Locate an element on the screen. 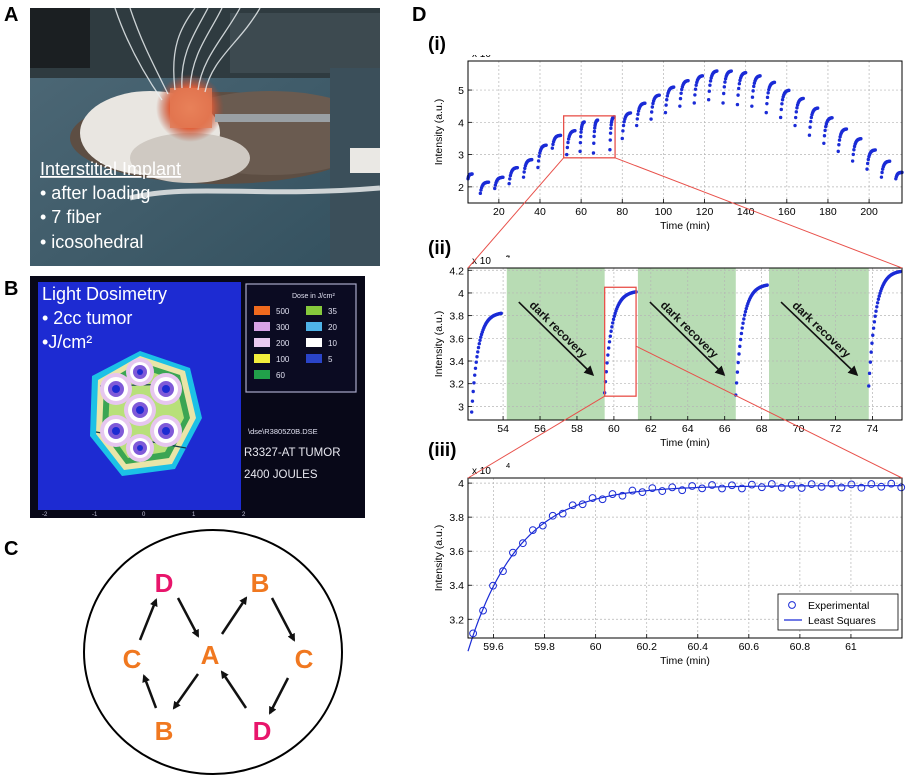 This screenshot has width=906, height=781. y-tick-label: 2 is located at coordinates (461, 188).